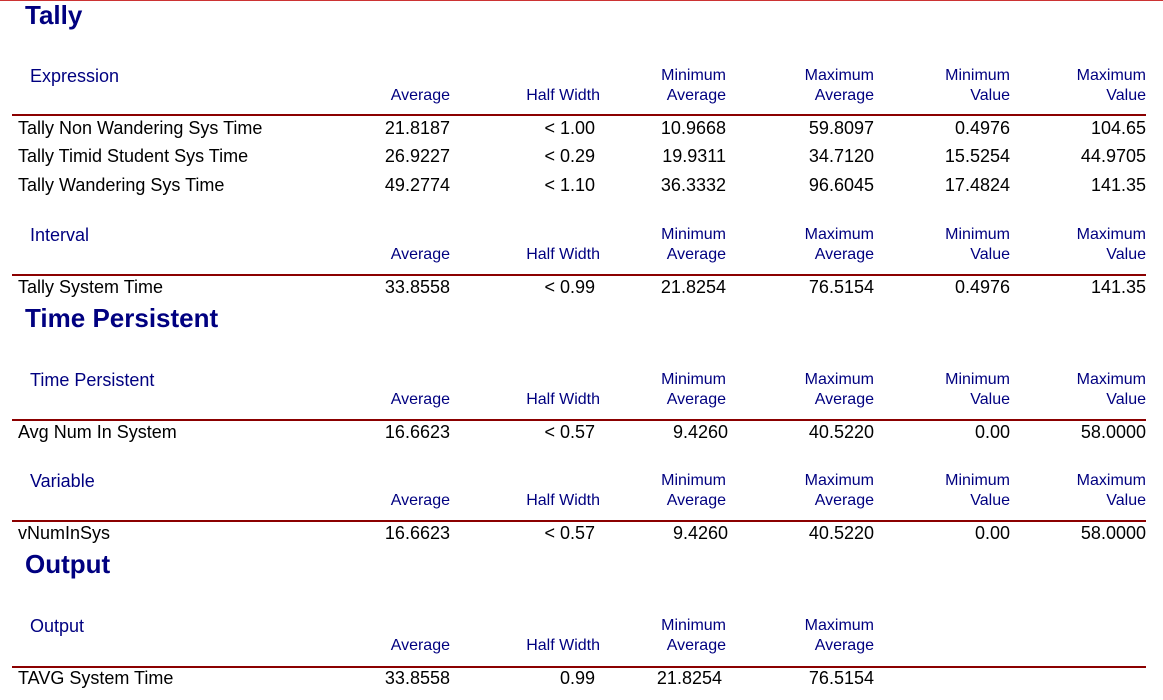 This screenshot has width=1163, height=700. I want to click on cell-half-width: < 0.29, so click(569, 156).